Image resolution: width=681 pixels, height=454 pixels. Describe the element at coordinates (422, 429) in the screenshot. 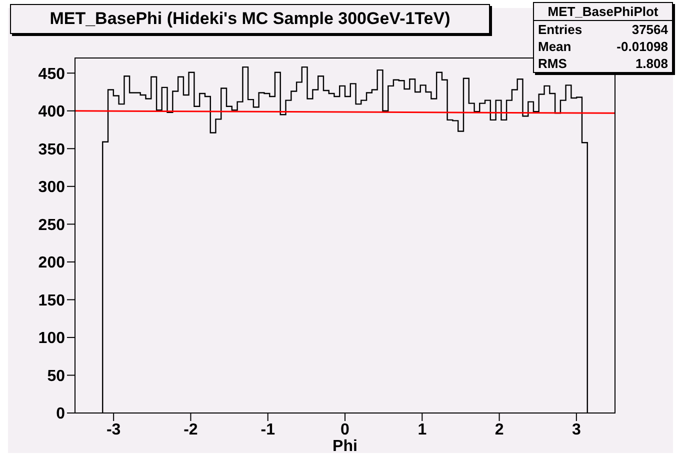

I see `x-tick-label: 1` at that location.